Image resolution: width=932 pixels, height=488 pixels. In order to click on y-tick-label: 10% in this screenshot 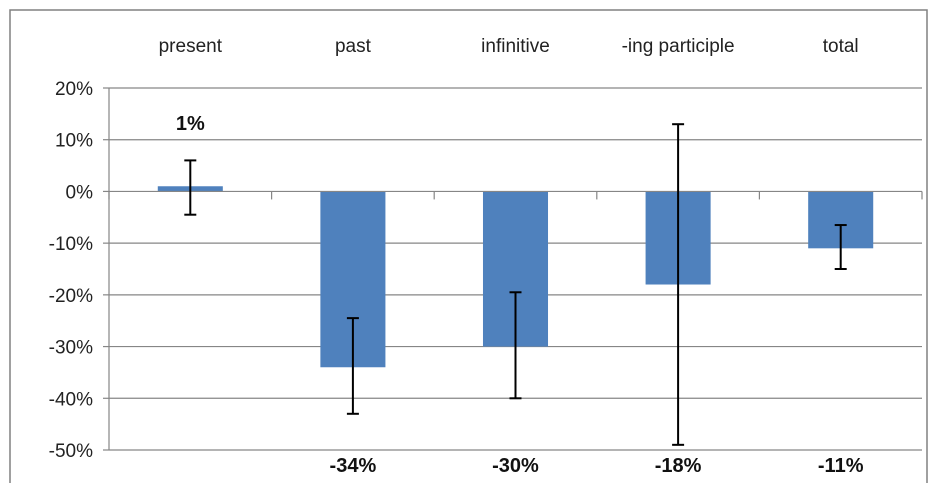, I will do `click(74, 141)`.